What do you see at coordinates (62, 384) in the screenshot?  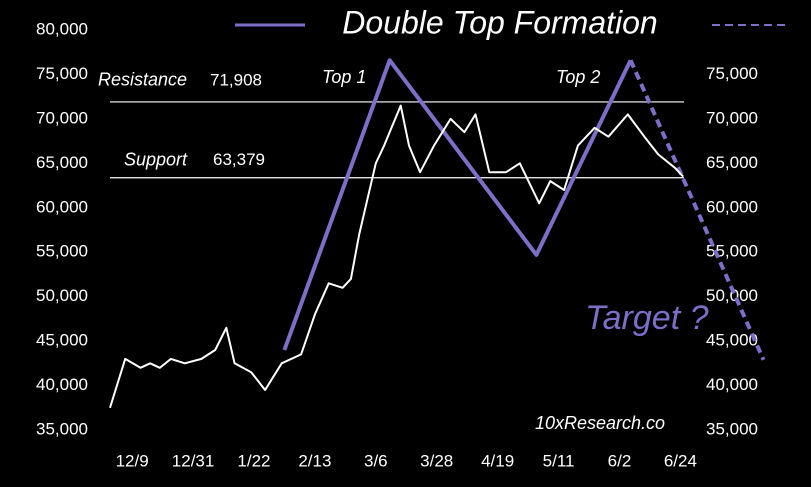 I see `y-tick-label: 40,000` at bounding box center [62, 384].